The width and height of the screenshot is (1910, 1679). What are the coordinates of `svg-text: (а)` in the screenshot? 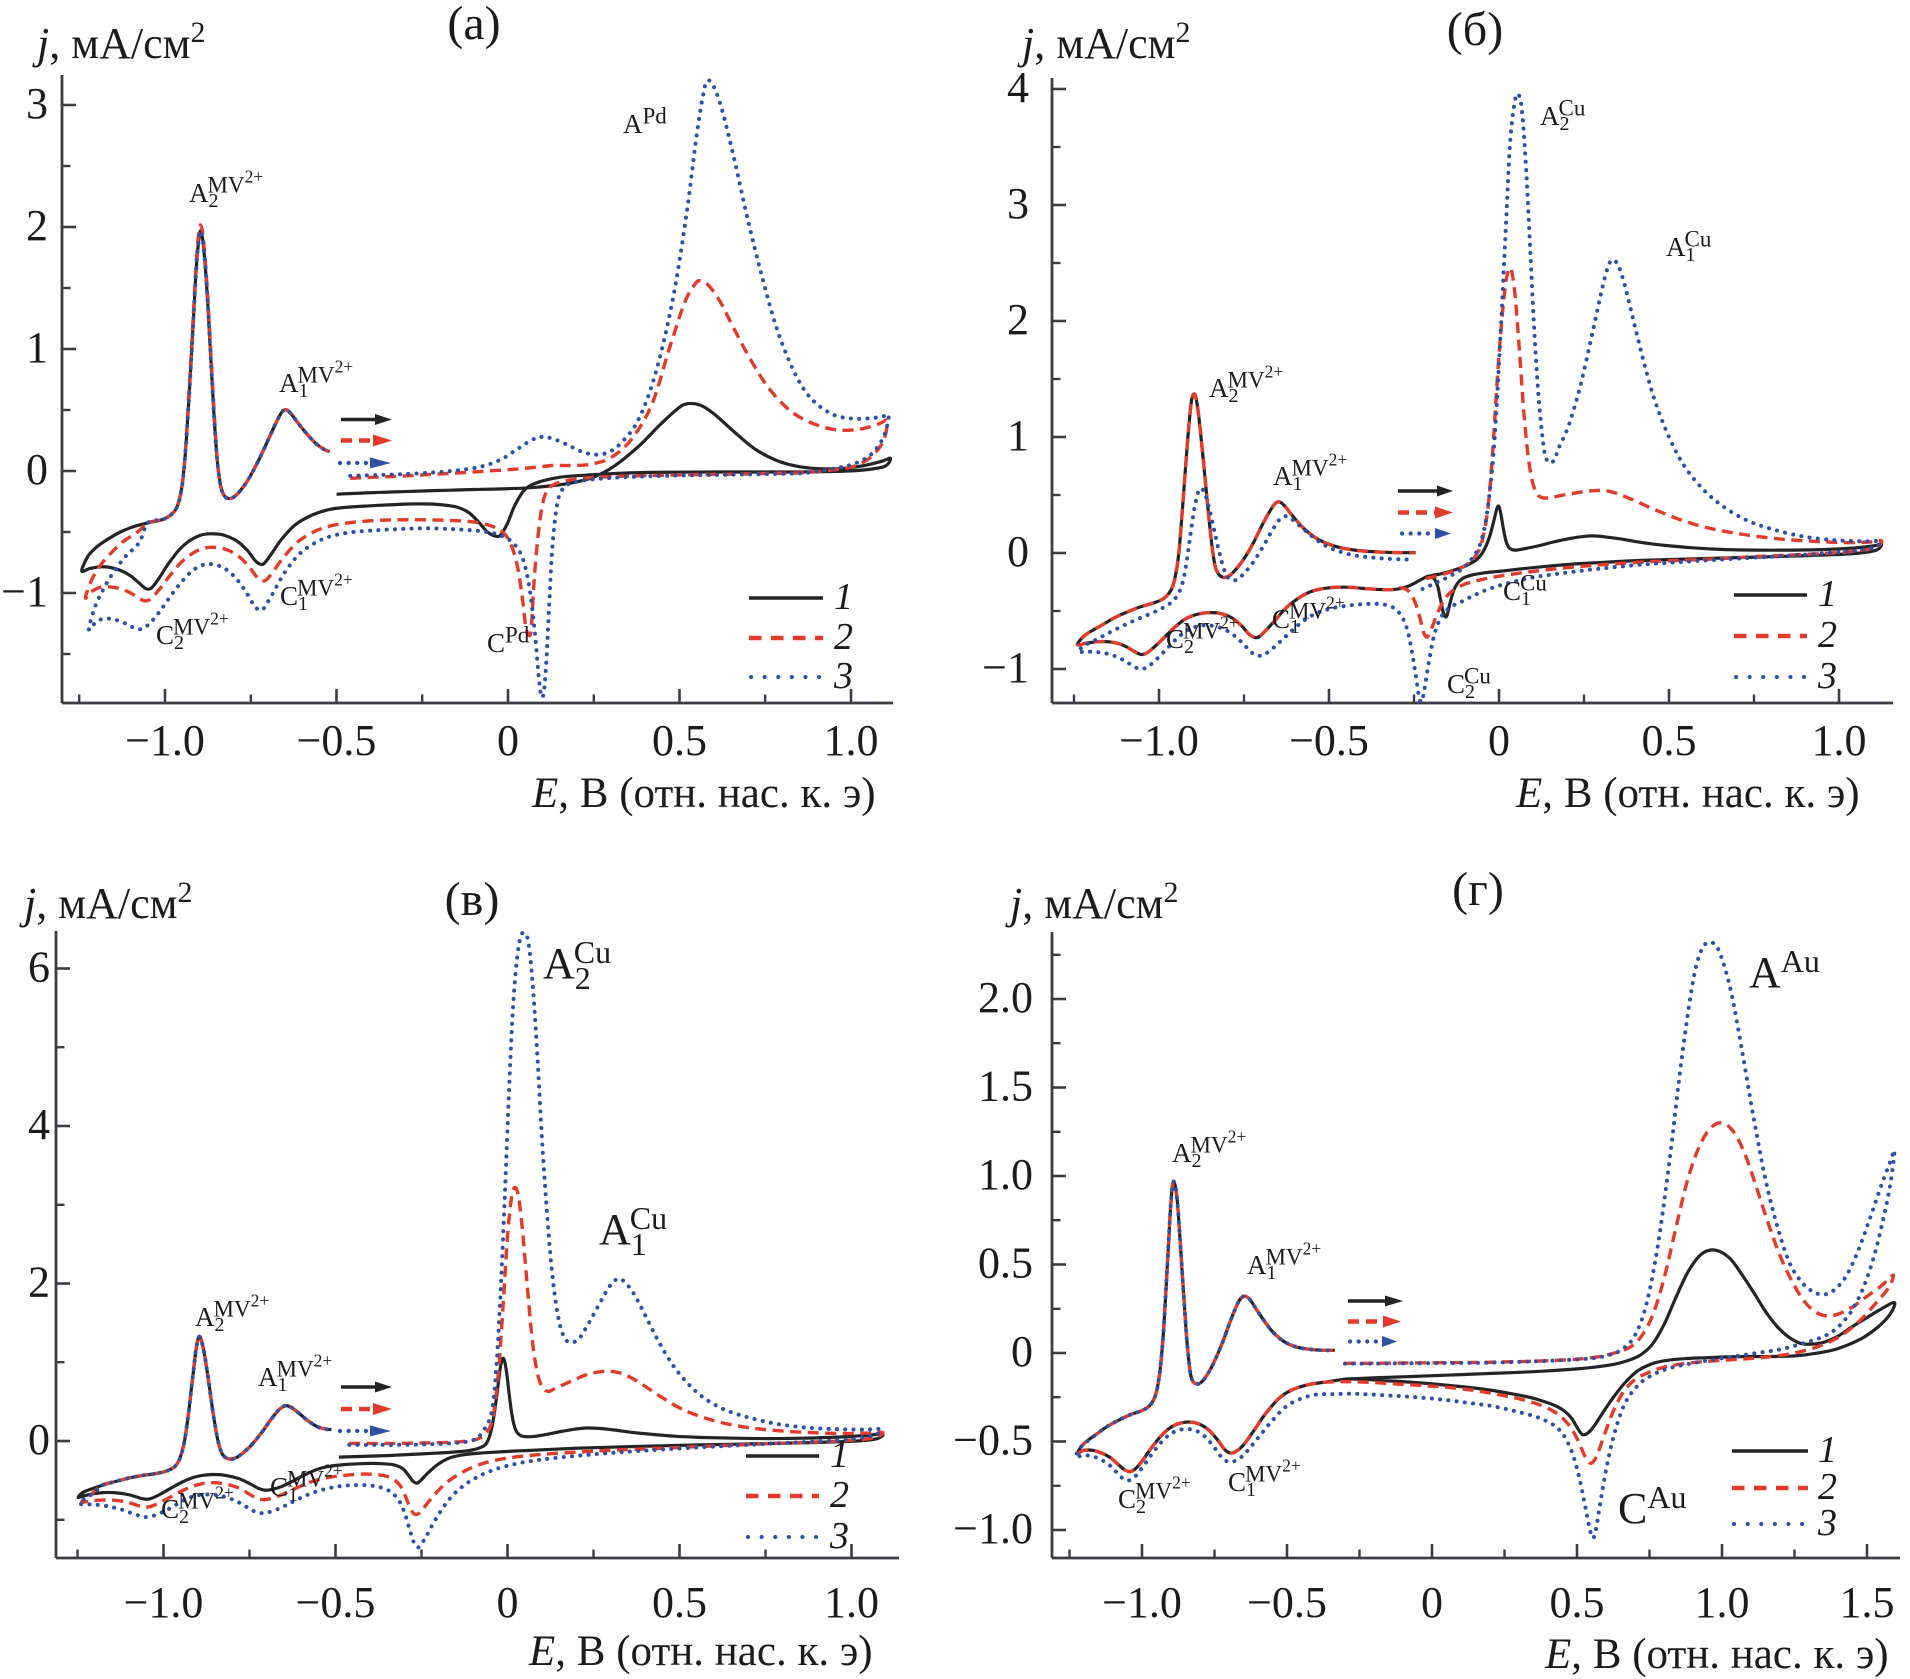 It's located at (473, 25).